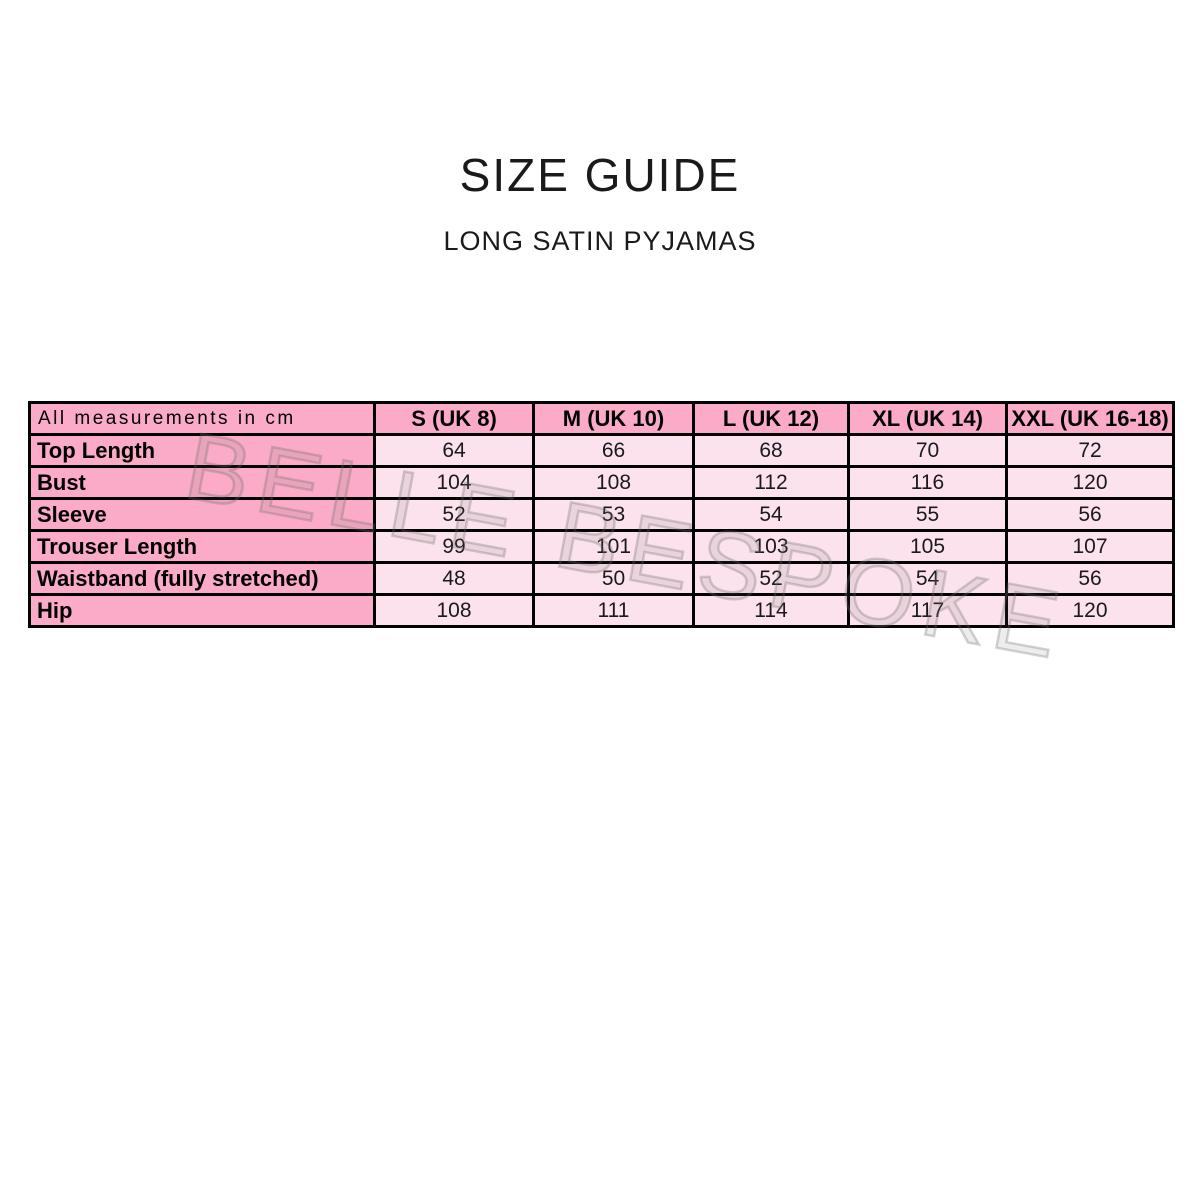  What do you see at coordinates (927, 610) in the screenshot?
I see `size-value-cell: 117` at bounding box center [927, 610].